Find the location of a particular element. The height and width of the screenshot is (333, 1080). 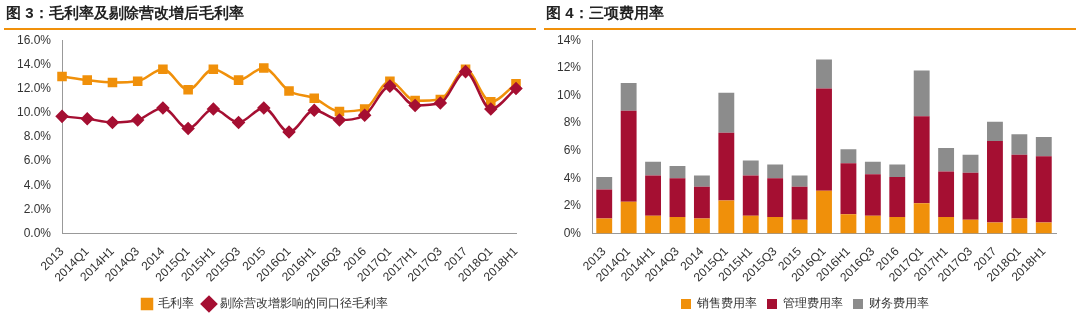

y-tick-label: 0% is located at coordinates (572, 232).